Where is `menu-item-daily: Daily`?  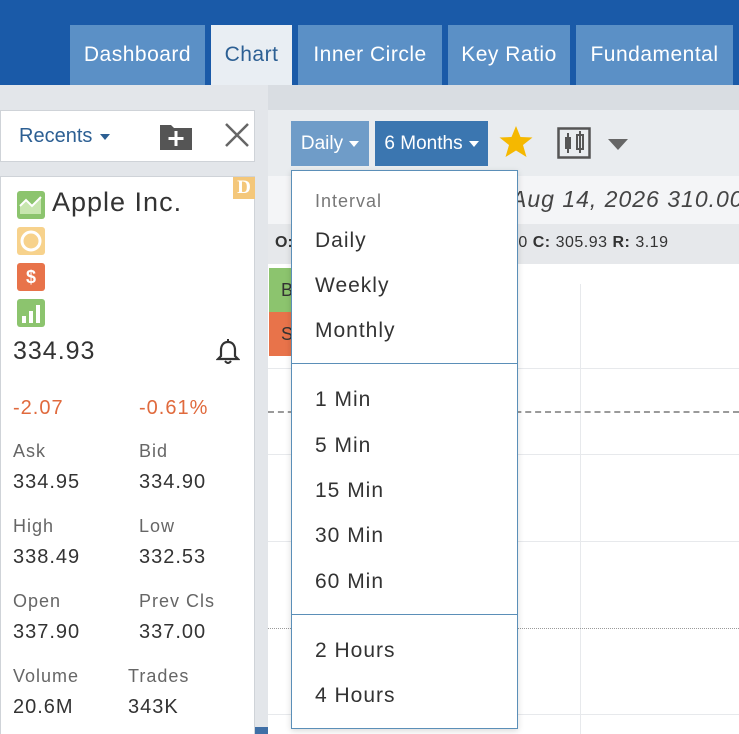
menu-item-daily: Daily is located at coordinates (341, 240).